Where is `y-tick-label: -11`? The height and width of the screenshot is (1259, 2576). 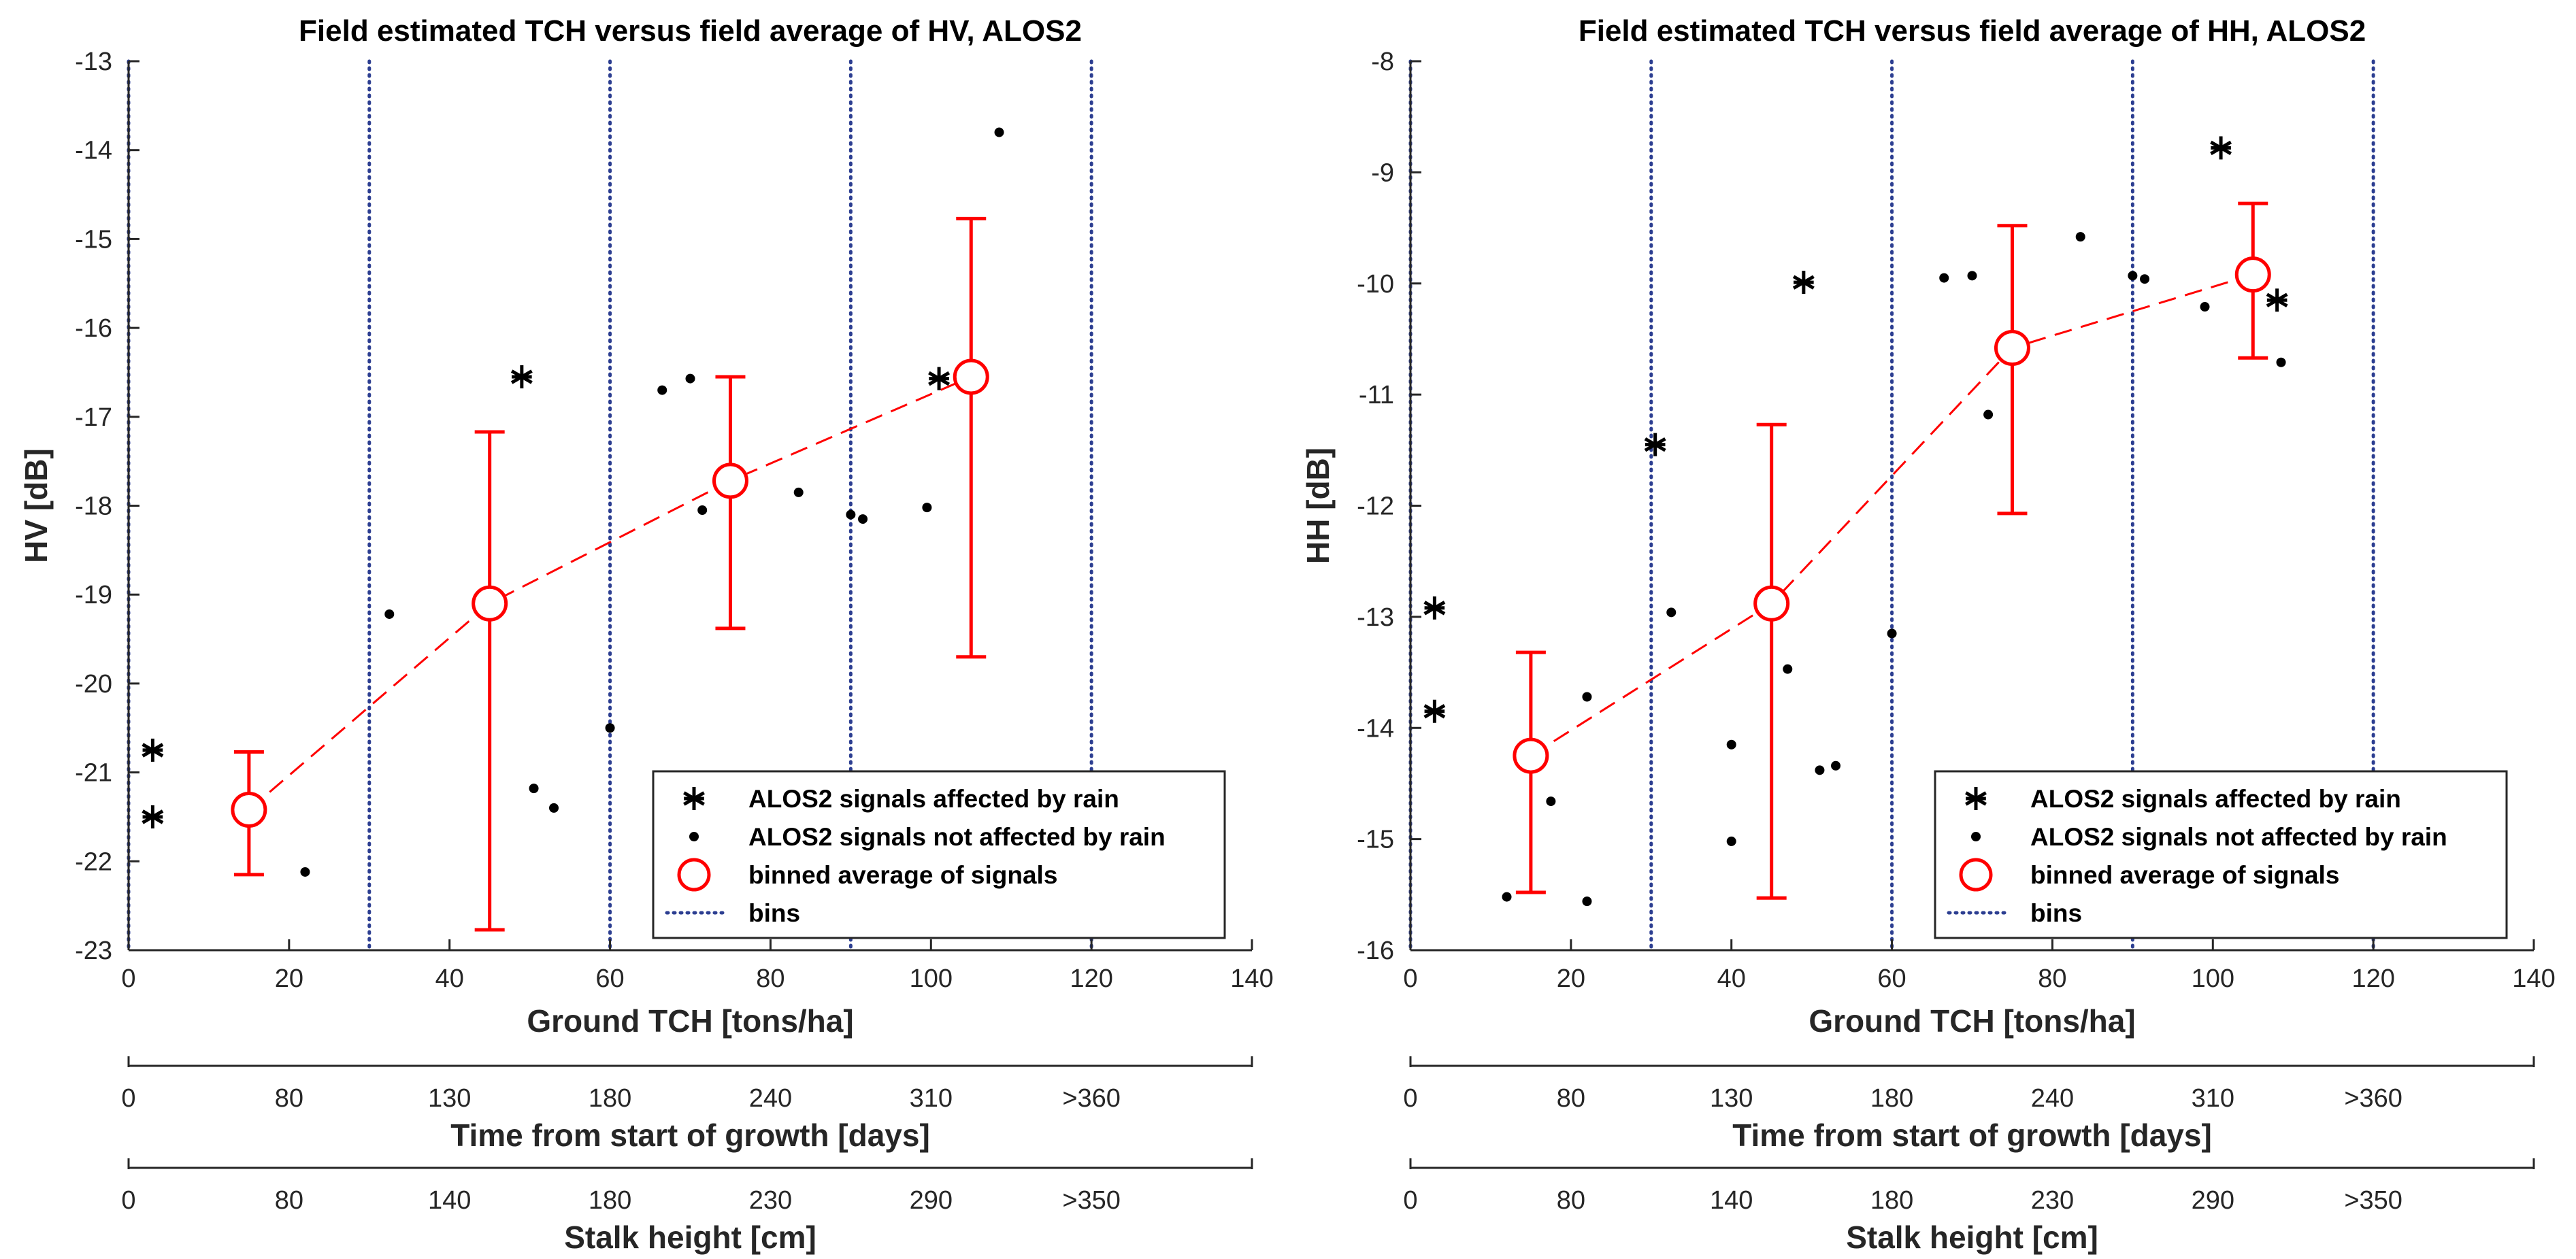
y-tick-label: -11 is located at coordinates (1376, 395).